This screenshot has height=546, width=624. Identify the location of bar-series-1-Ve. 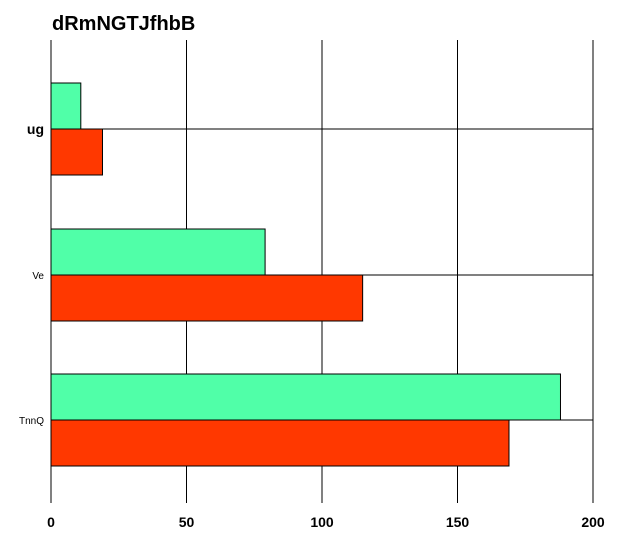
(158, 252).